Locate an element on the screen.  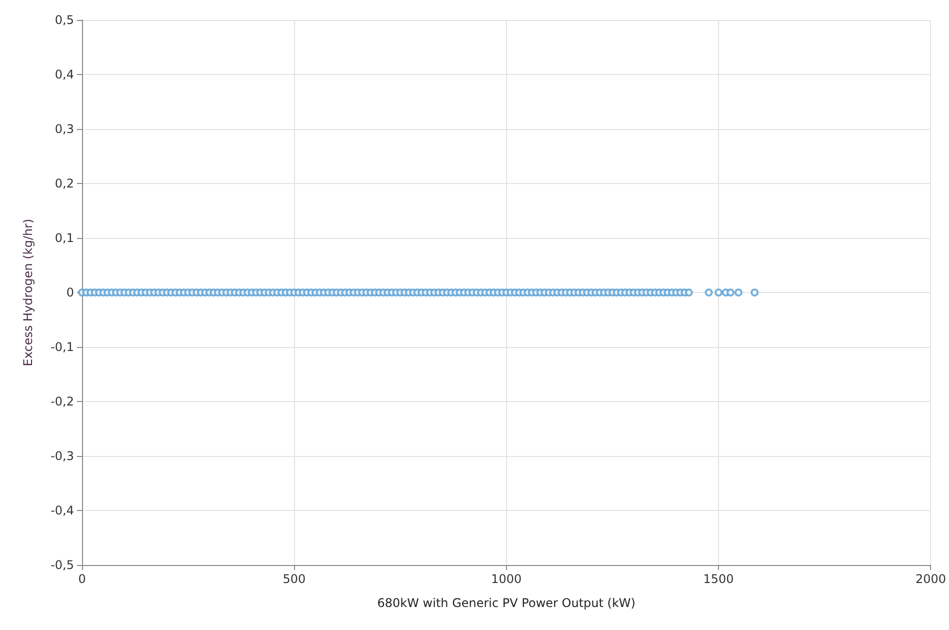
y-tick-label: -0,4 is located at coordinates (62, 511).